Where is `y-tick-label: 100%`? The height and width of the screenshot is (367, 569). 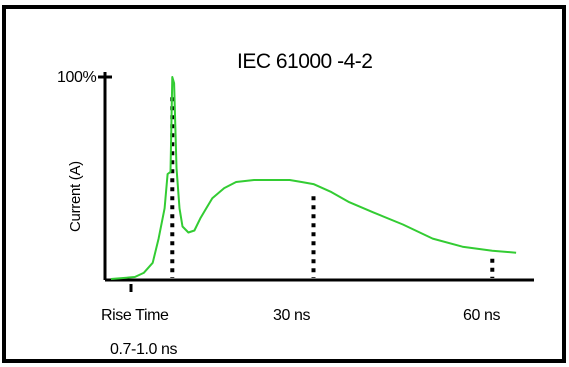 y-tick-label: 100% is located at coordinates (76, 77).